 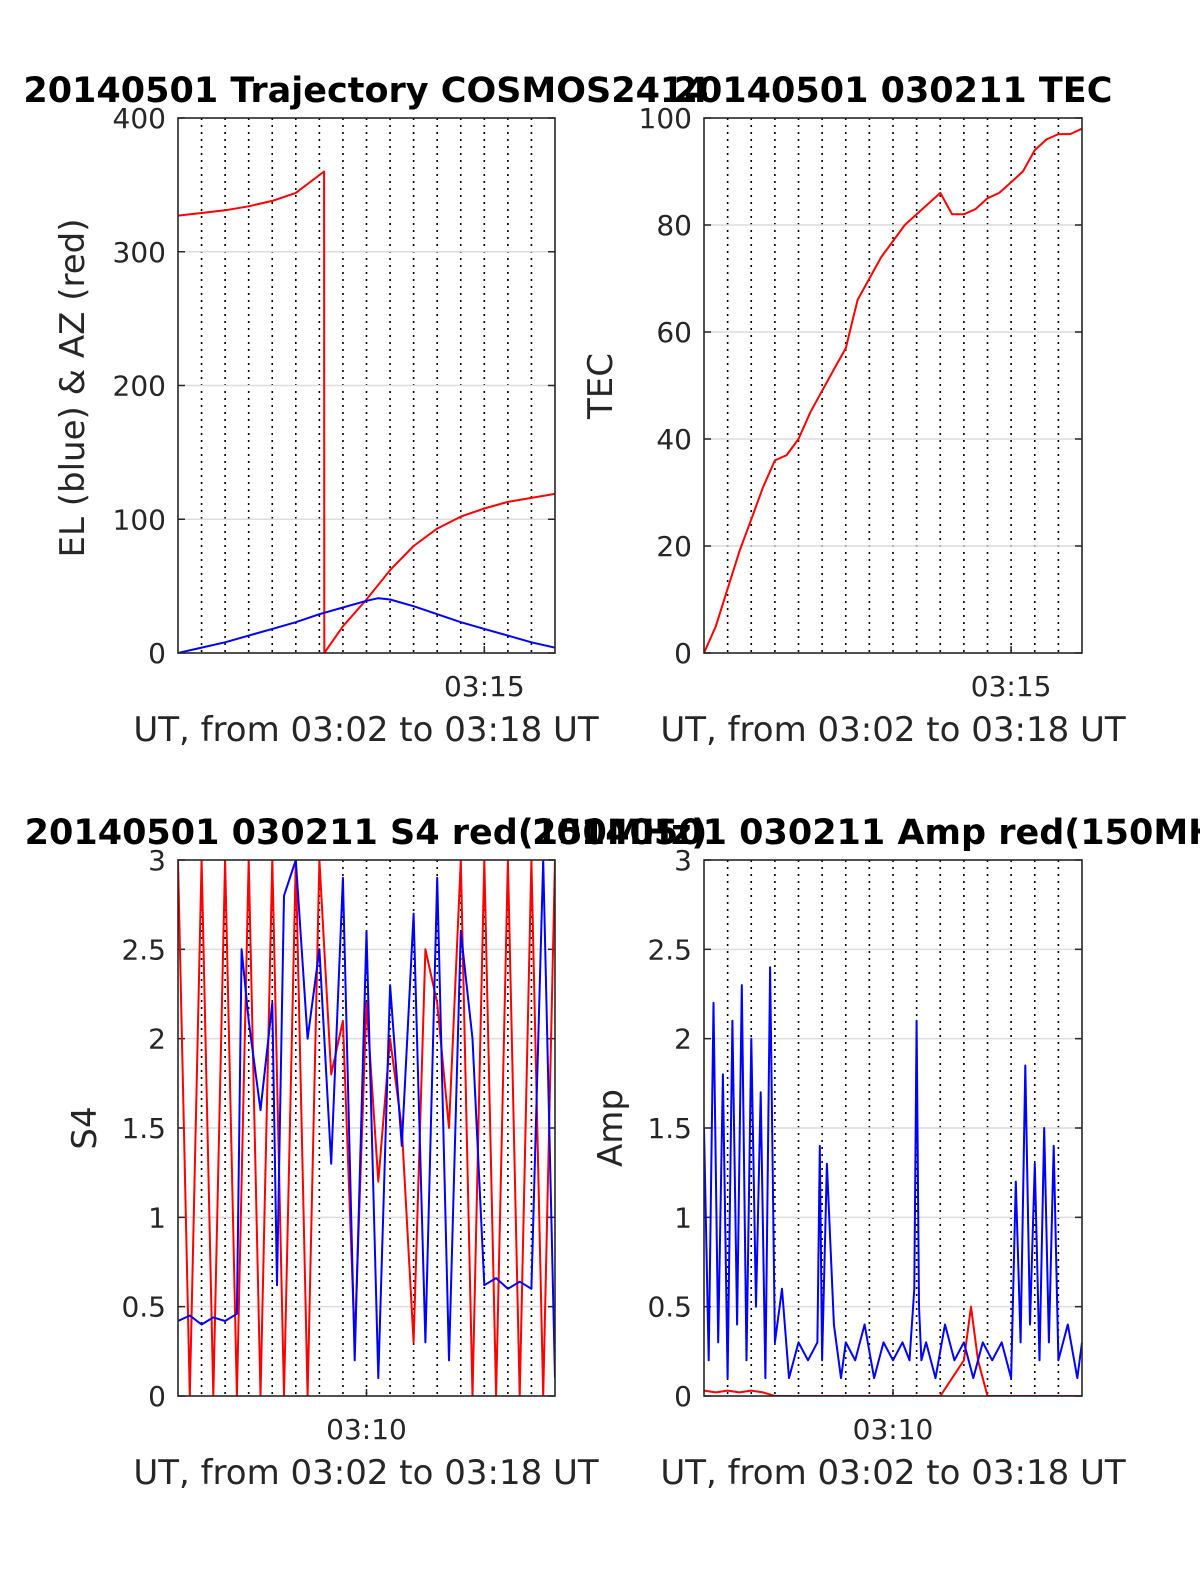 I want to click on plot-area: 0 100 200 300 400 03:15, so click(x=334, y=402).